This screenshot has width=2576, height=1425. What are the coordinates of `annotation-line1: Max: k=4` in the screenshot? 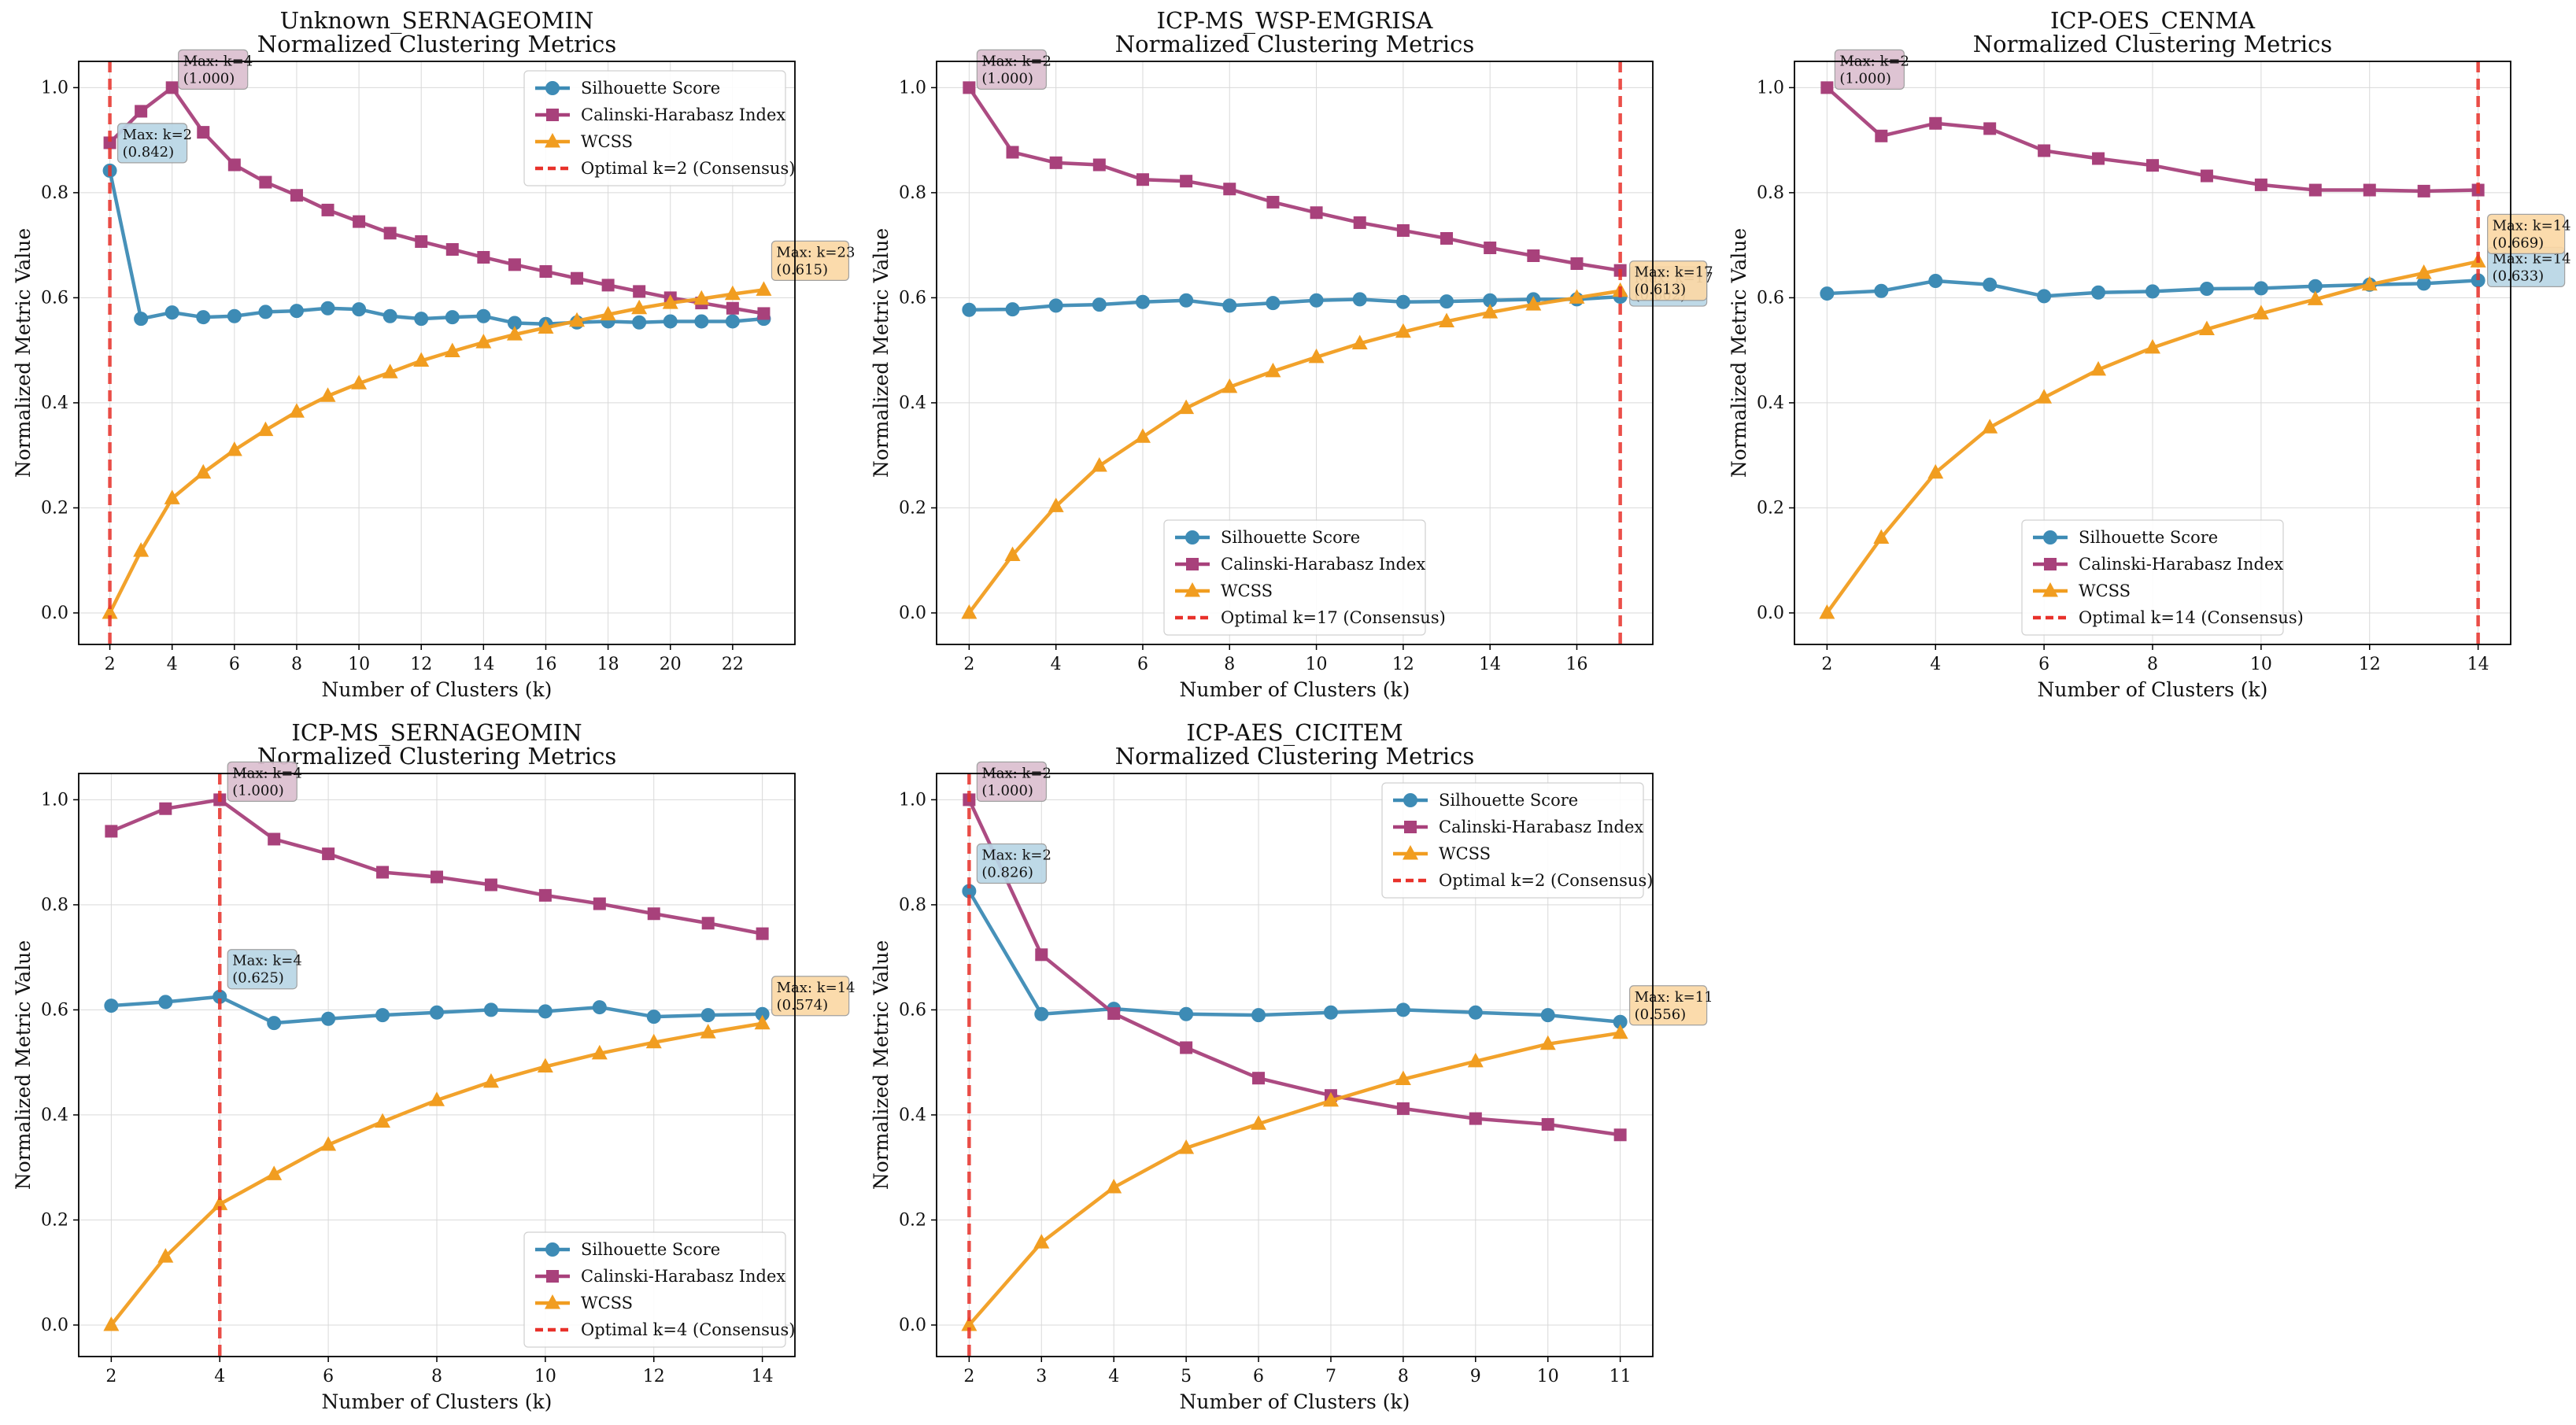 It's located at (267, 961).